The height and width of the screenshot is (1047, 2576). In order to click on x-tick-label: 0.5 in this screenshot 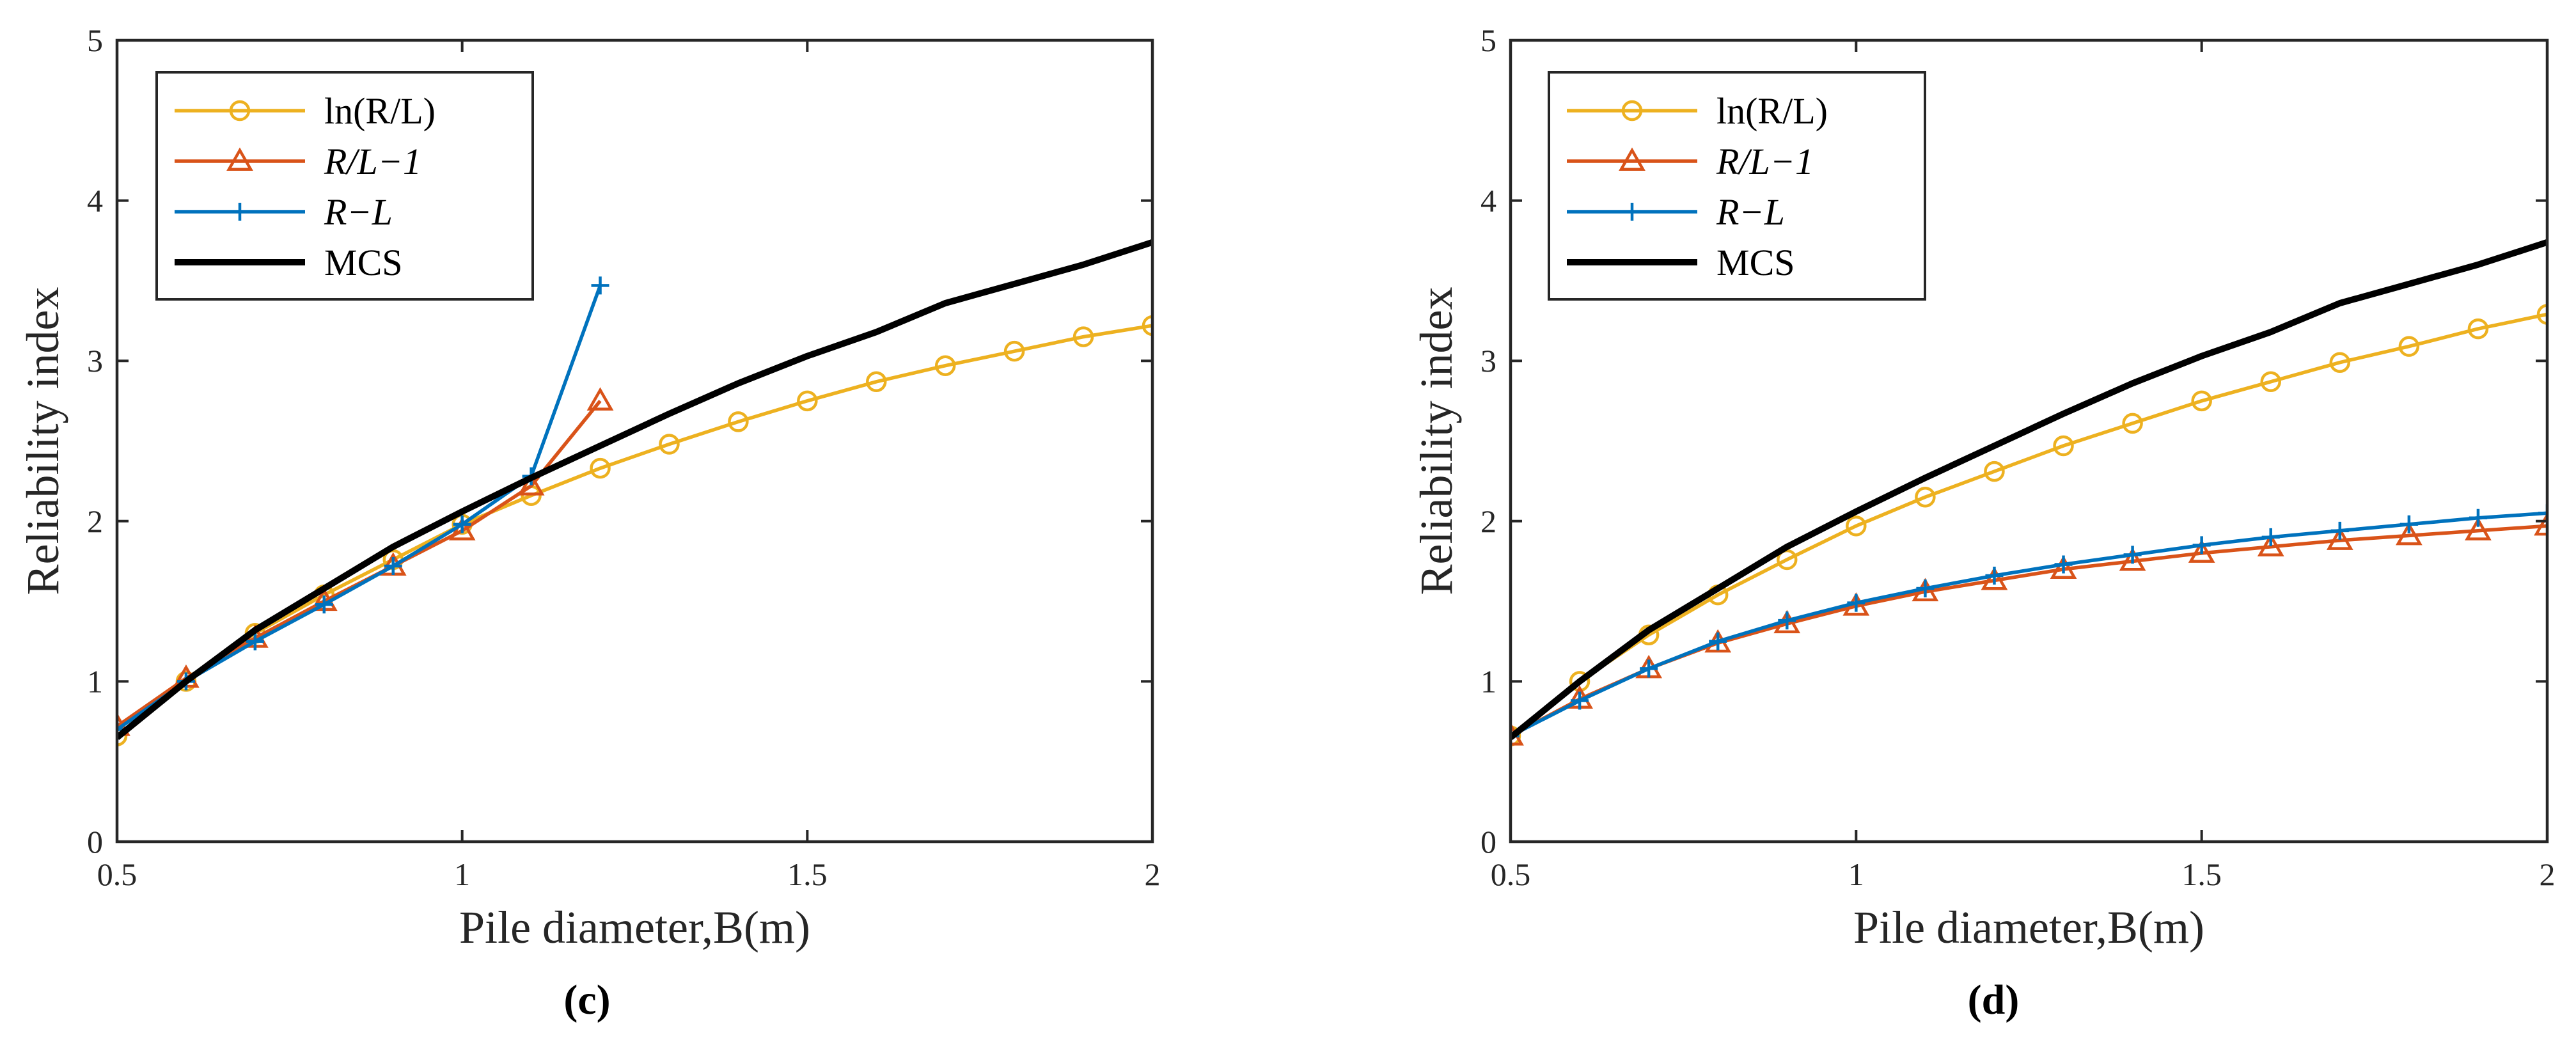, I will do `click(117, 874)`.